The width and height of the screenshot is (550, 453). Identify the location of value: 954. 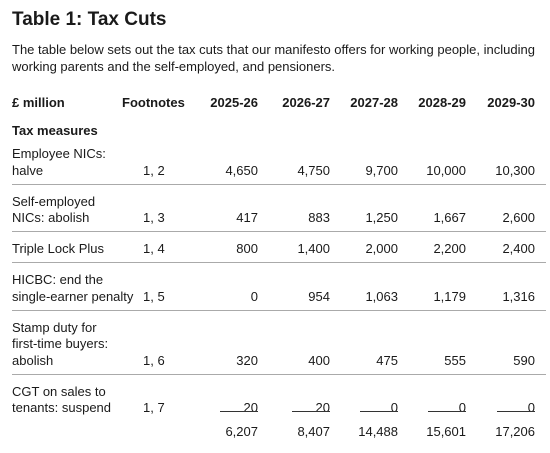
(319, 296).